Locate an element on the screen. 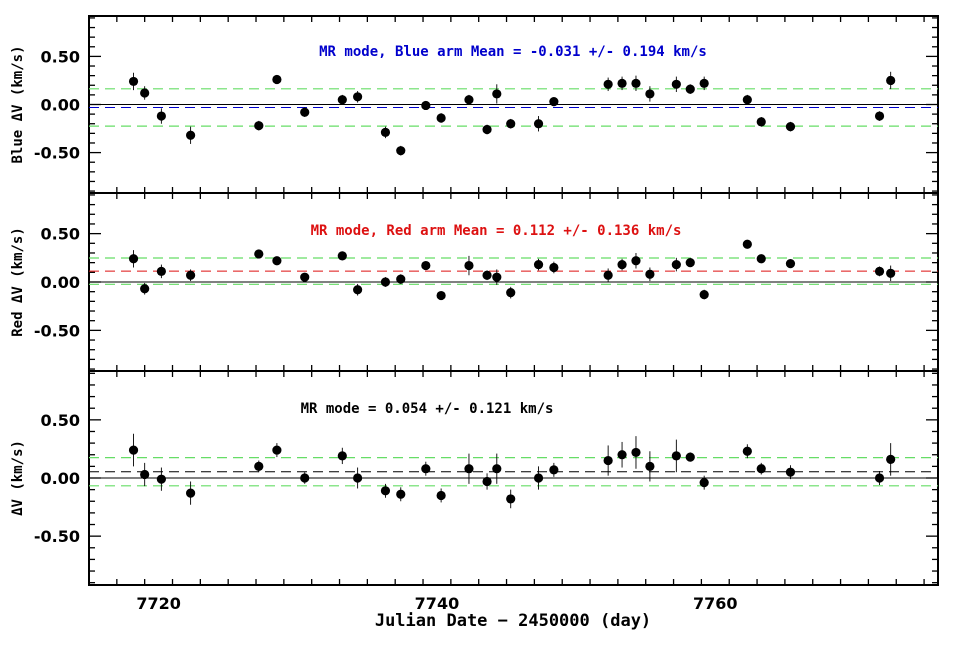 Image resolution: width=957 pixels, height=645 pixels. x-axis-label: Julian Date − 2450000 (day) is located at coordinates (513, 621).